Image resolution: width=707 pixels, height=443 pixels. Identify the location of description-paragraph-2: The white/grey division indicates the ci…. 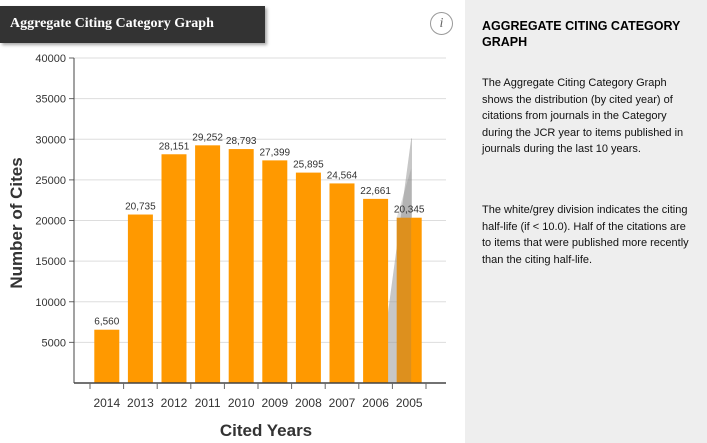
(585, 235).